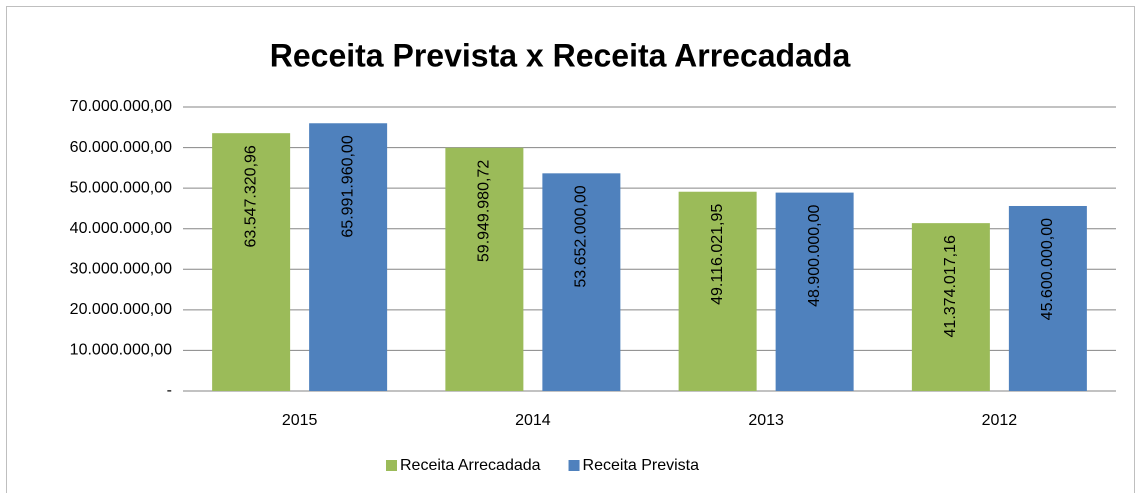 This screenshot has height=493, width=1136. What do you see at coordinates (121, 106) in the screenshot?
I see `y-tick-label: 70.000.000,00` at bounding box center [121, 106].